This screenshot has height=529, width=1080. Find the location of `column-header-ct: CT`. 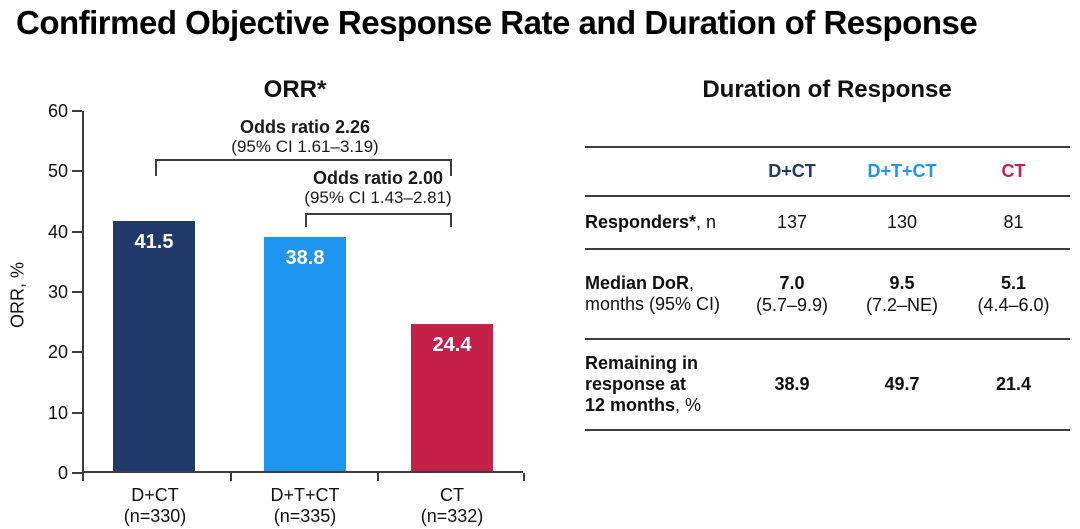

column-header-ct: CT is located at coordinates (1013, 171).